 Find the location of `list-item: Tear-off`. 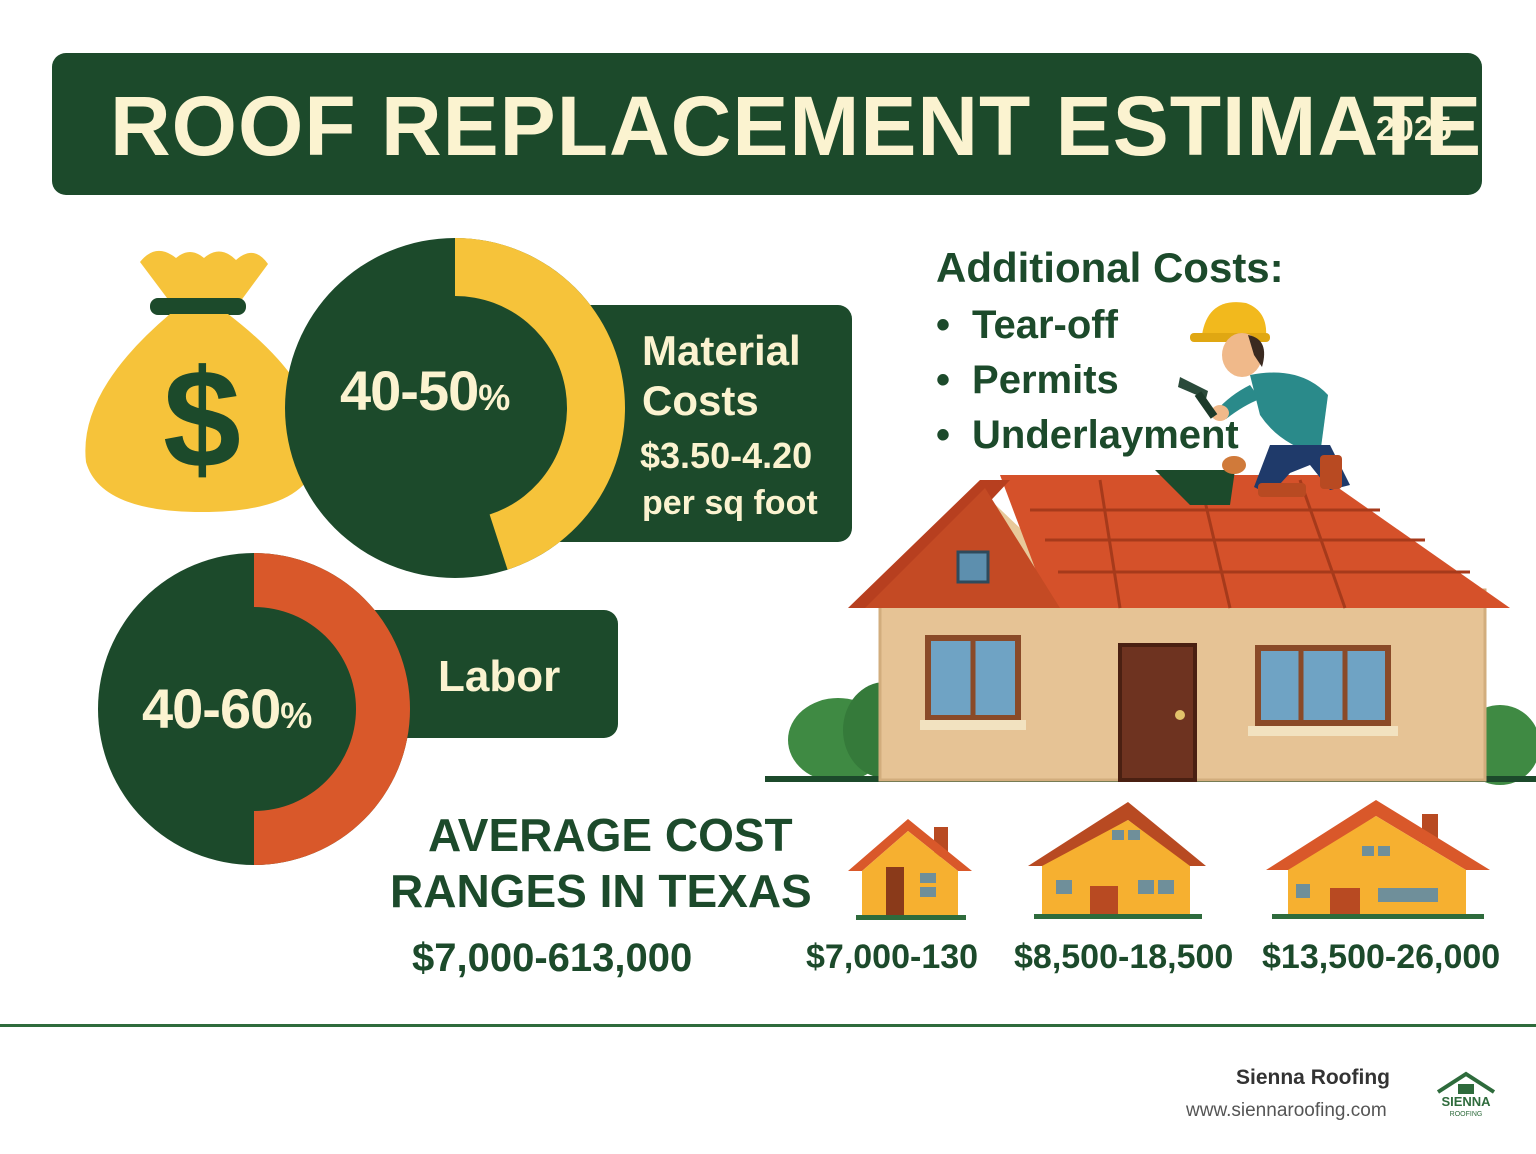

list-item: Tear-off is located at coordinates (1087, 325).